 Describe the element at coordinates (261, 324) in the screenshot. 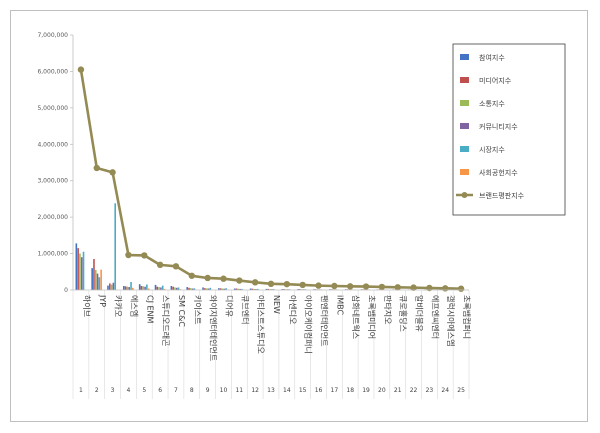

I see `category-label-12: 아티스트스튜디오` at that location.